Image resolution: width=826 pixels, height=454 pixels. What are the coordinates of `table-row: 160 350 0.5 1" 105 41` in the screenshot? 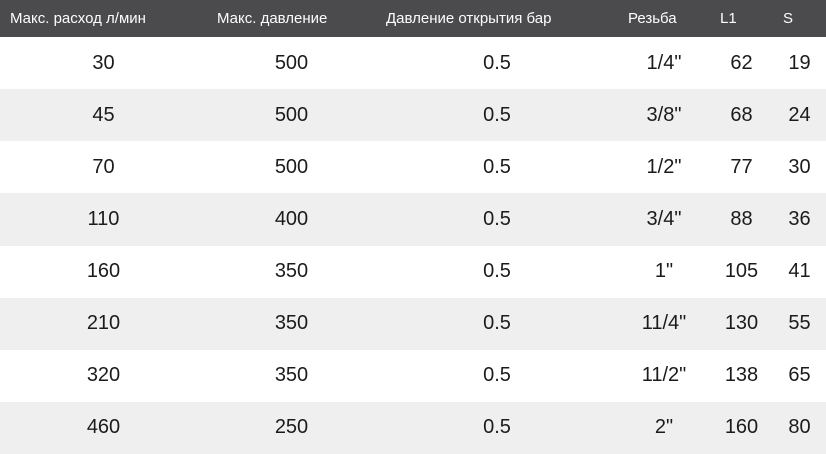 It's located at (413, 271).